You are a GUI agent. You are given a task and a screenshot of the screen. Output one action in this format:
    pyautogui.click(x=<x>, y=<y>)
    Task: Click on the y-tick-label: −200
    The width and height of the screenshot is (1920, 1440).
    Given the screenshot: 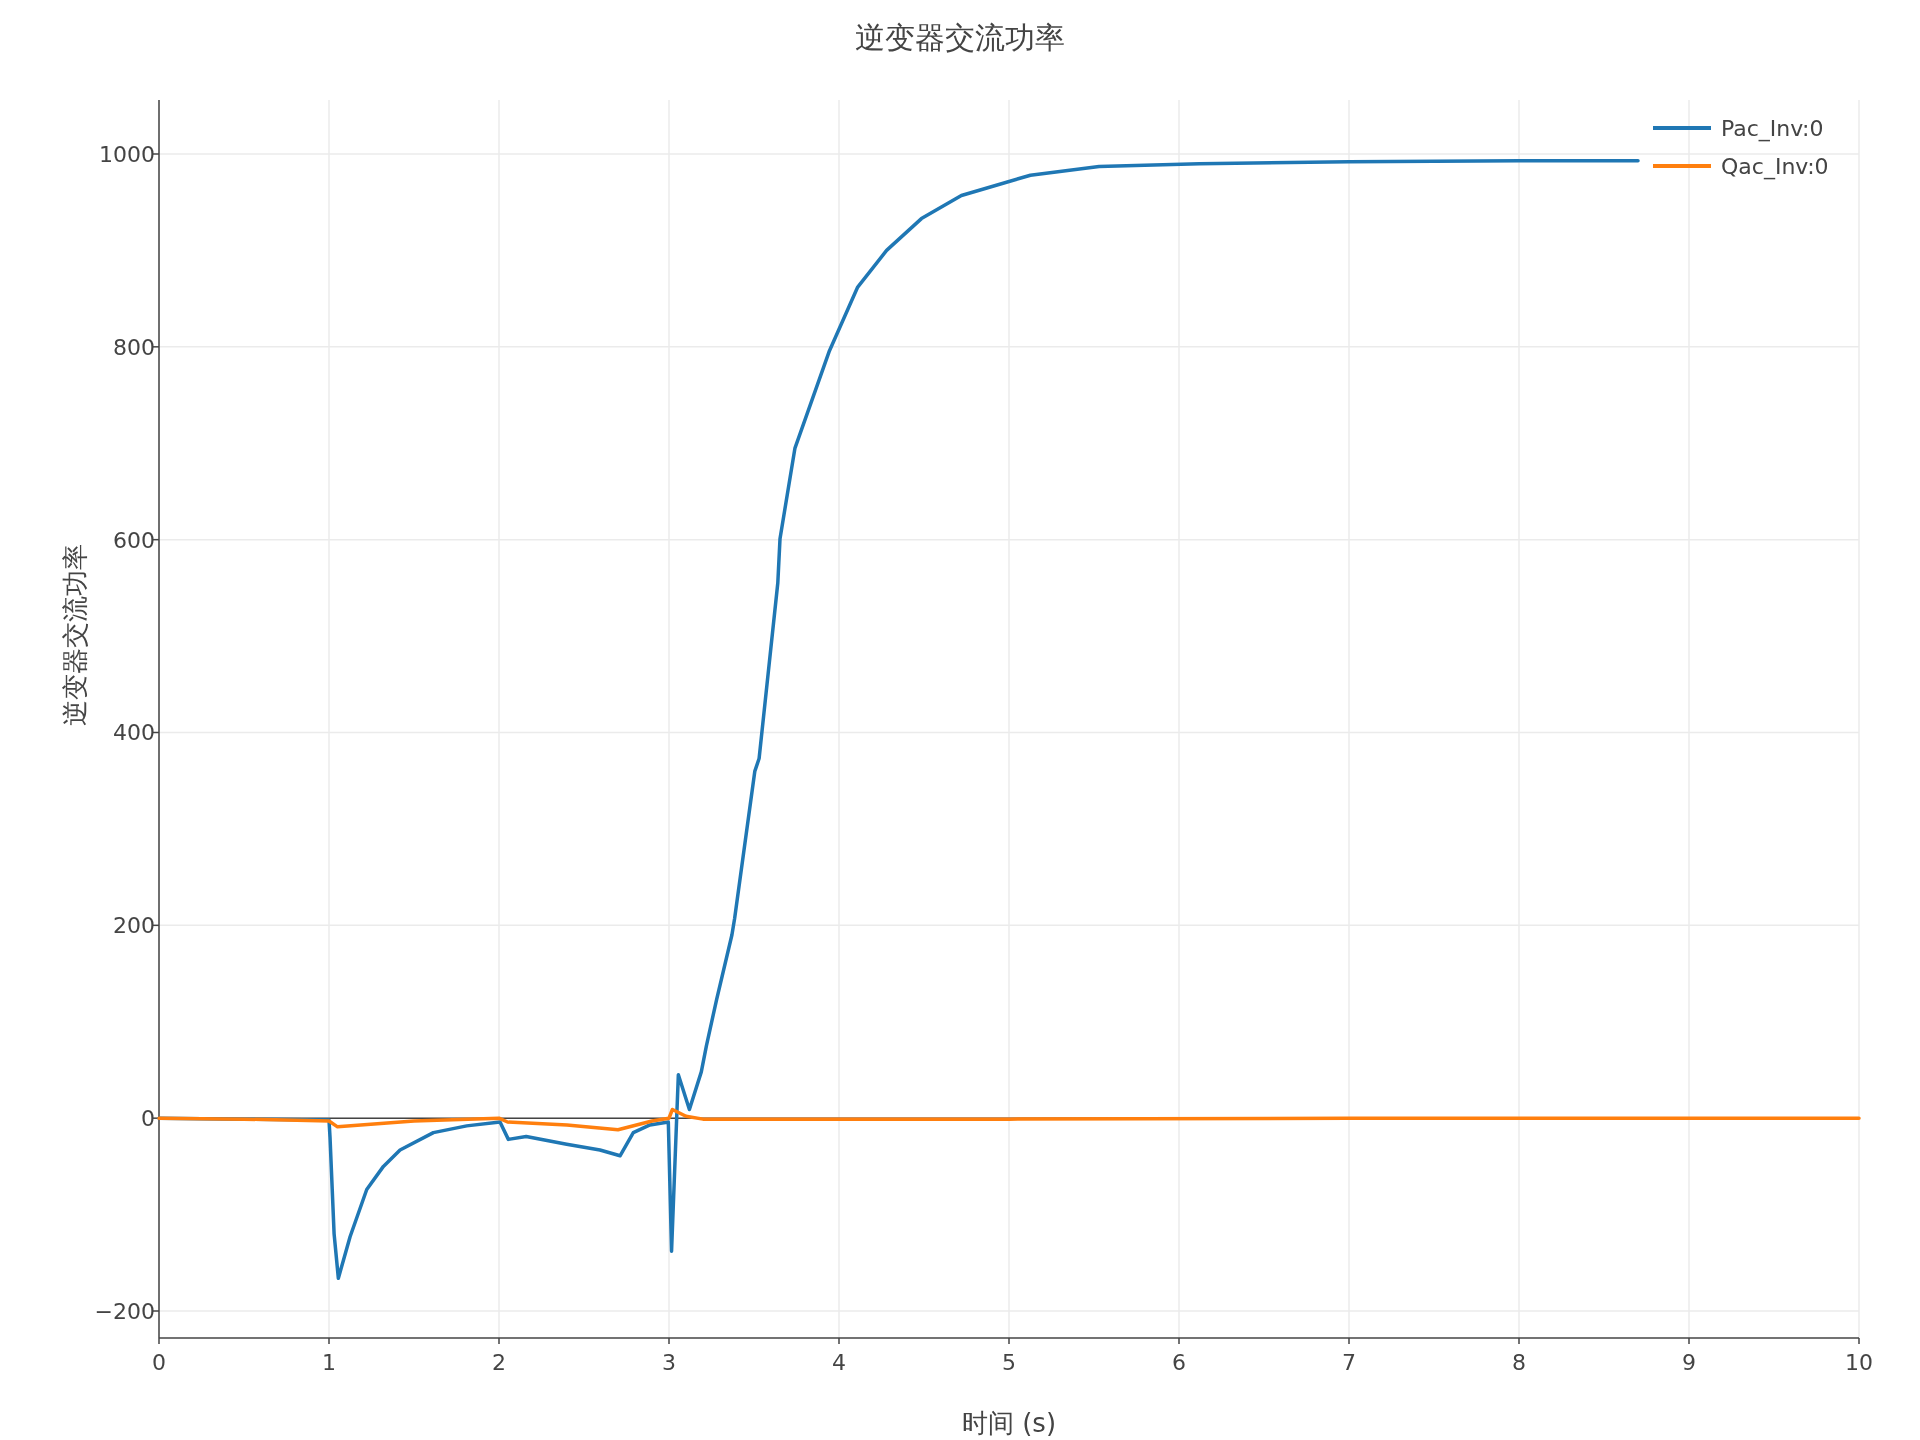 What is the action you would take?
    pyautogui.click(x=124, y=1311)
    